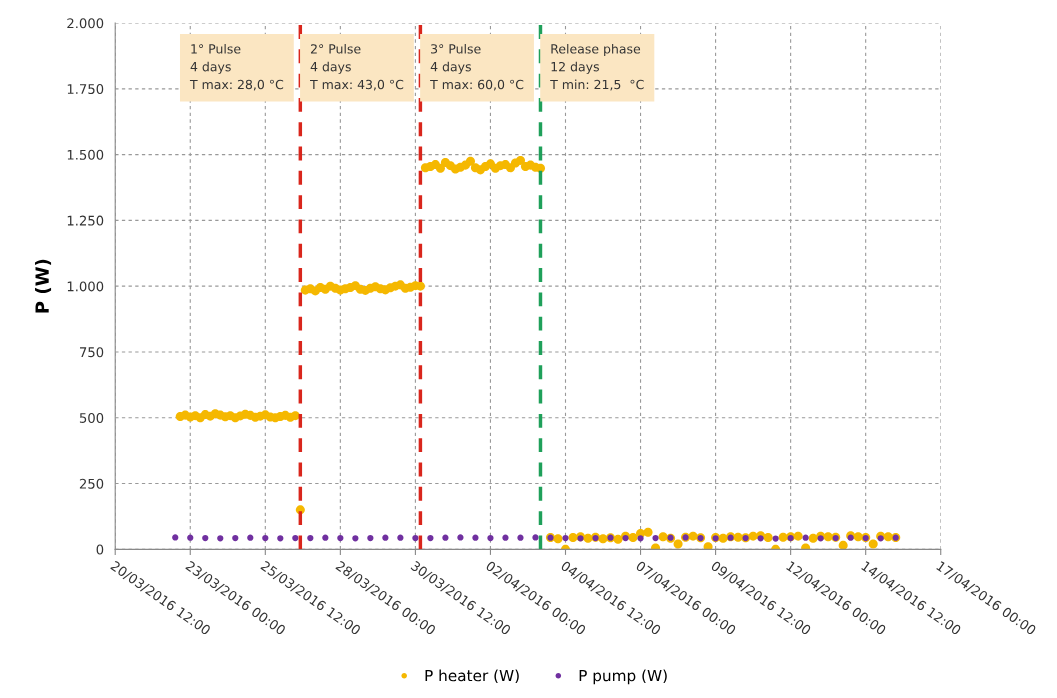 Image resolution: width=1057 pixels, height=698 pixels. I want to click on y-tick-label: 0, so click(100, 549).